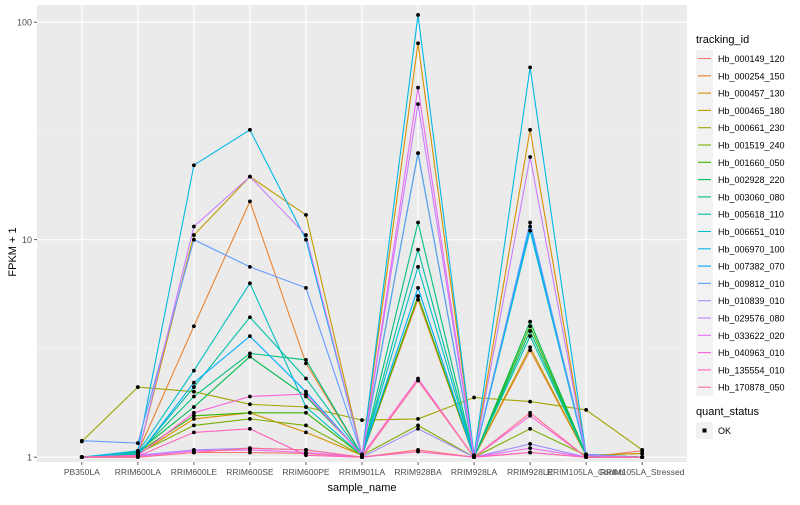  Describe the element at coordinates (751, 319) in the screenshot. I see `legend-label: Hb_029576_080` at that location.